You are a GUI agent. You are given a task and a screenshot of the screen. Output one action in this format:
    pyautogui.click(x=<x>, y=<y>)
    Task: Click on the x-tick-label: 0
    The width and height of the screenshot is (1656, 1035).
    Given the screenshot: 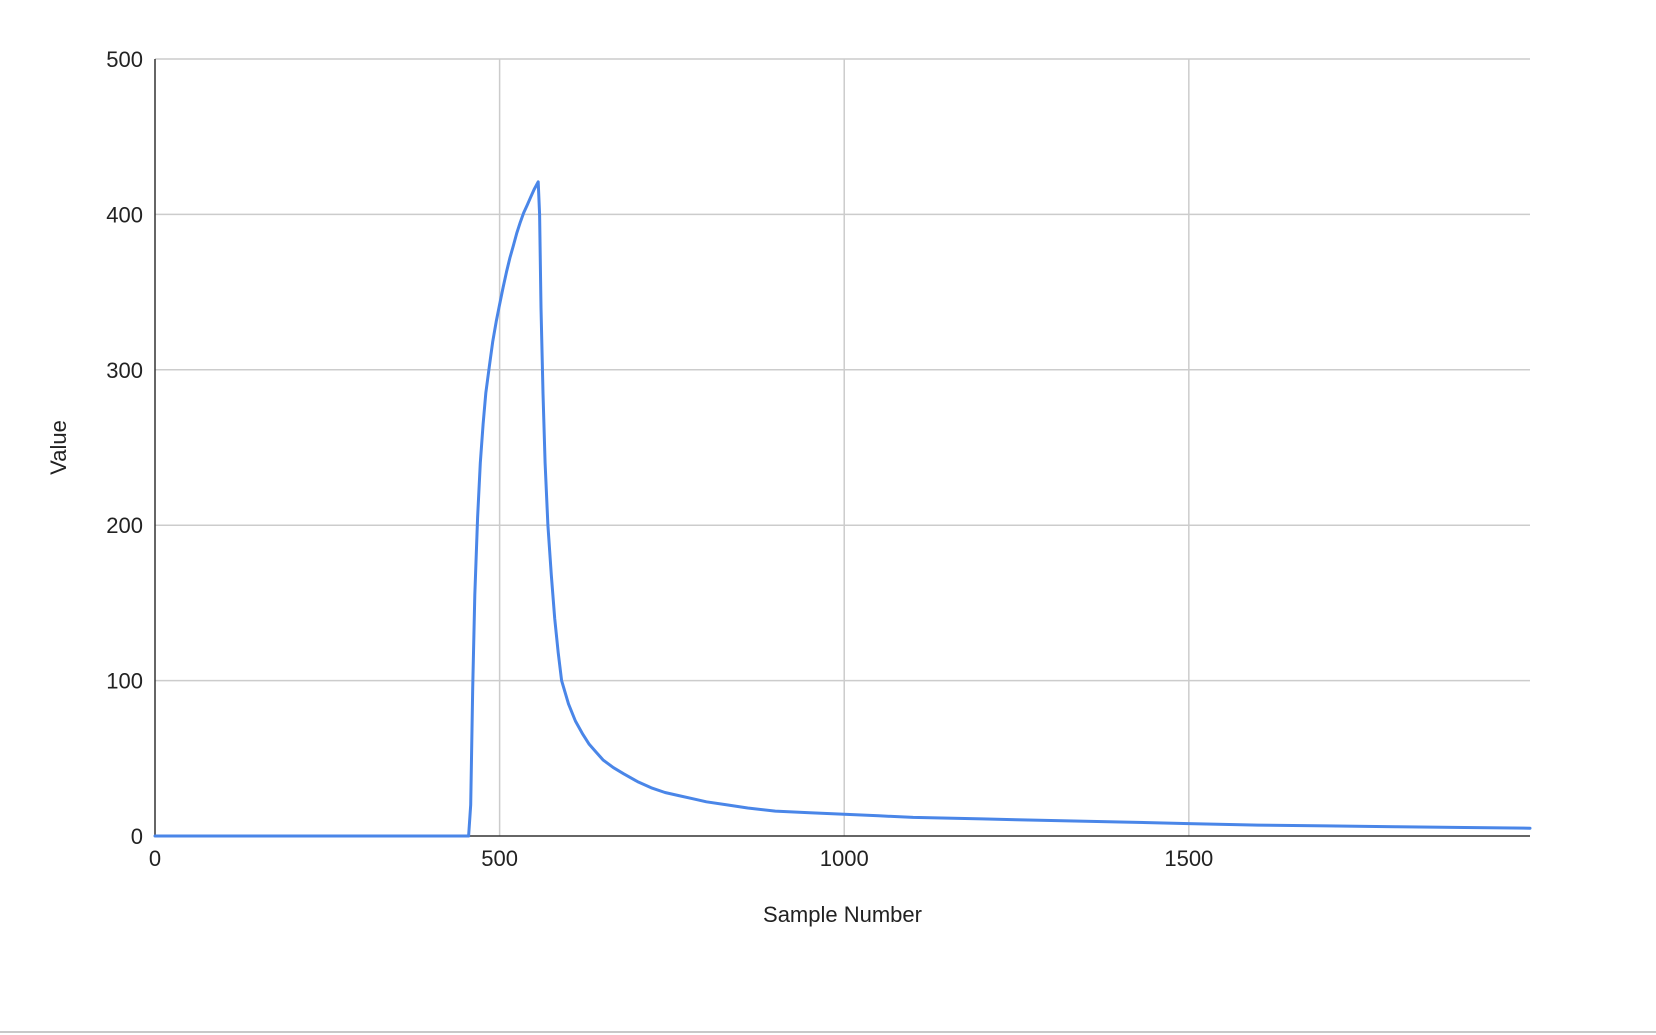 What is the action you would take?
    pyautogui.click(x=155, y=858)
    